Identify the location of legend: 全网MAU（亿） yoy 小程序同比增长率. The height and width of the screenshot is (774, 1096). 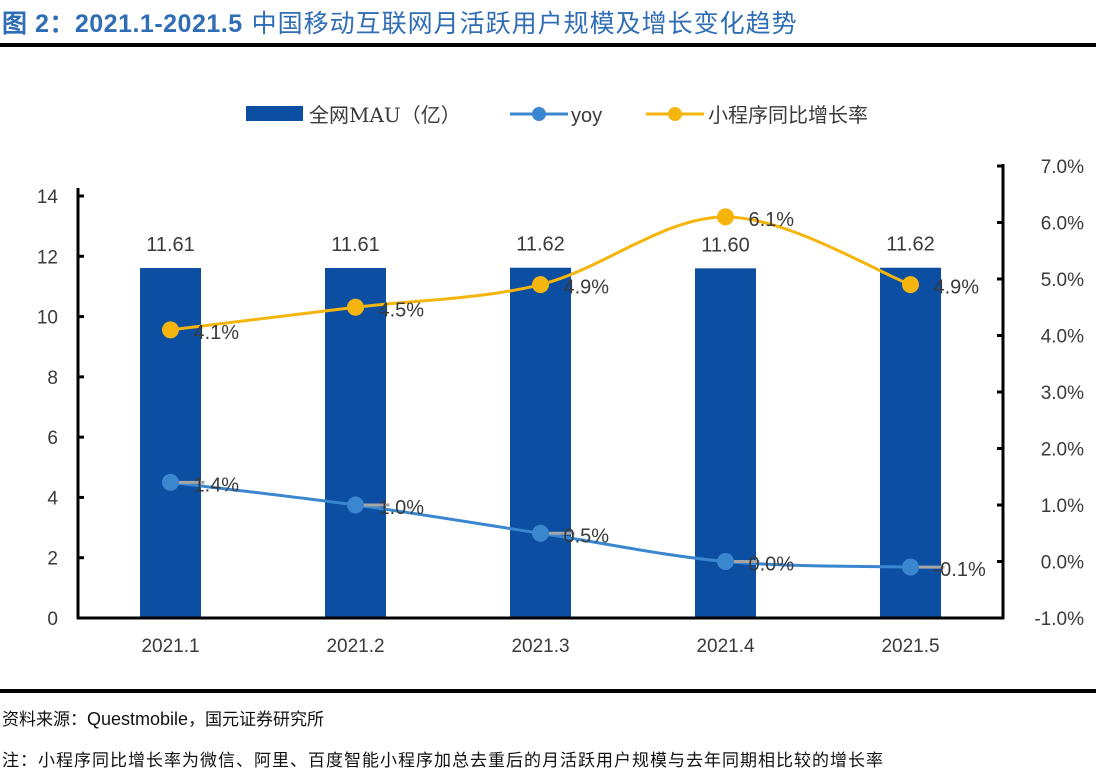
(557, 115).